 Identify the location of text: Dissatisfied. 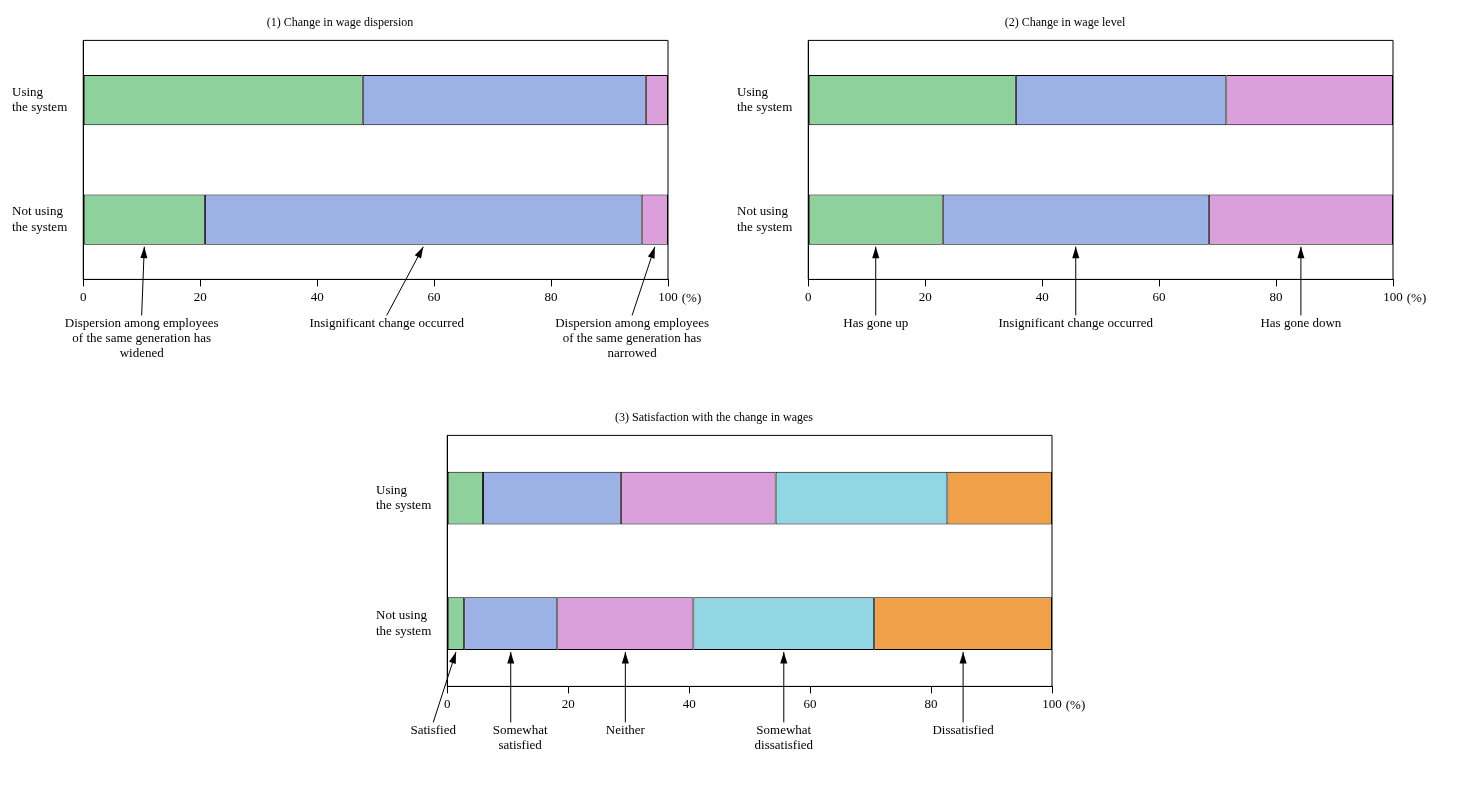
(963, 730).